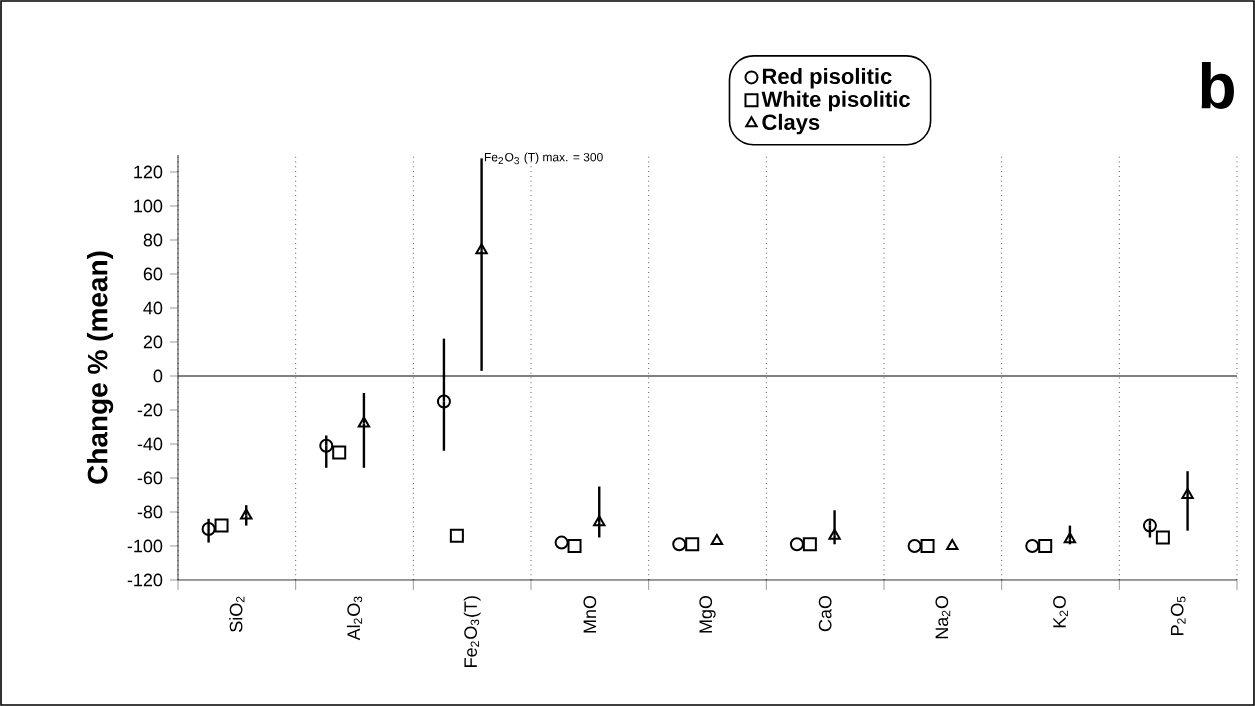  What do you see at coordinates (835, 101) in the screenshot?
I see `legend-label: White pisolitic` at bounding box center [835, 101].